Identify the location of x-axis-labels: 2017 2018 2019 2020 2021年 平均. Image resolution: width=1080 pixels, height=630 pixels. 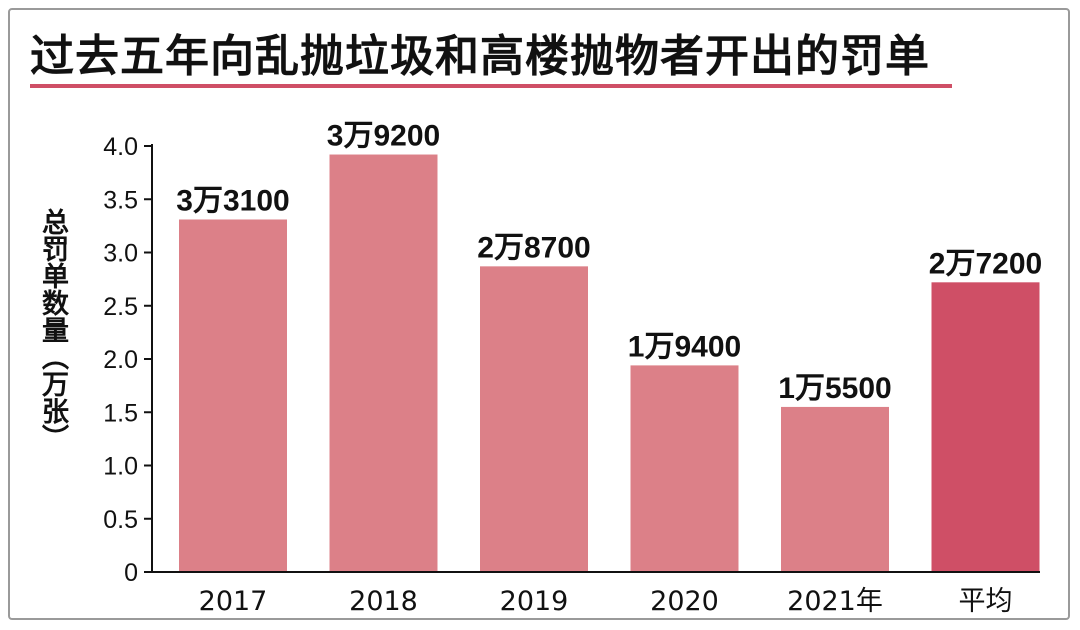
(606, 601).